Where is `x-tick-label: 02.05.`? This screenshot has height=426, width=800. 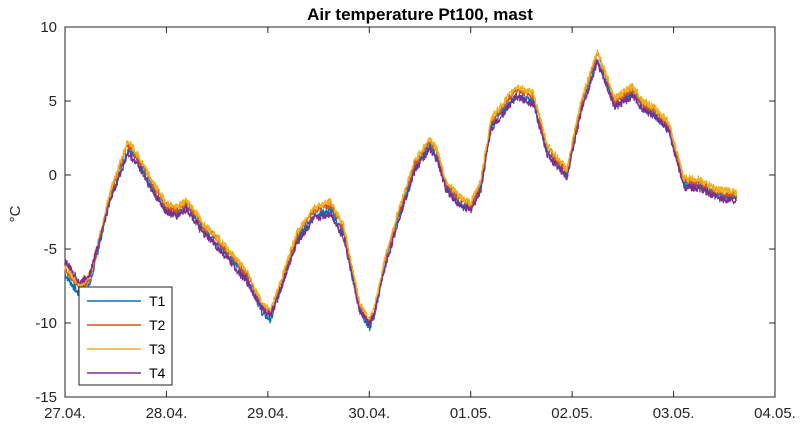 x-tick-label: 02.05. is located at coordinates (572, 413).